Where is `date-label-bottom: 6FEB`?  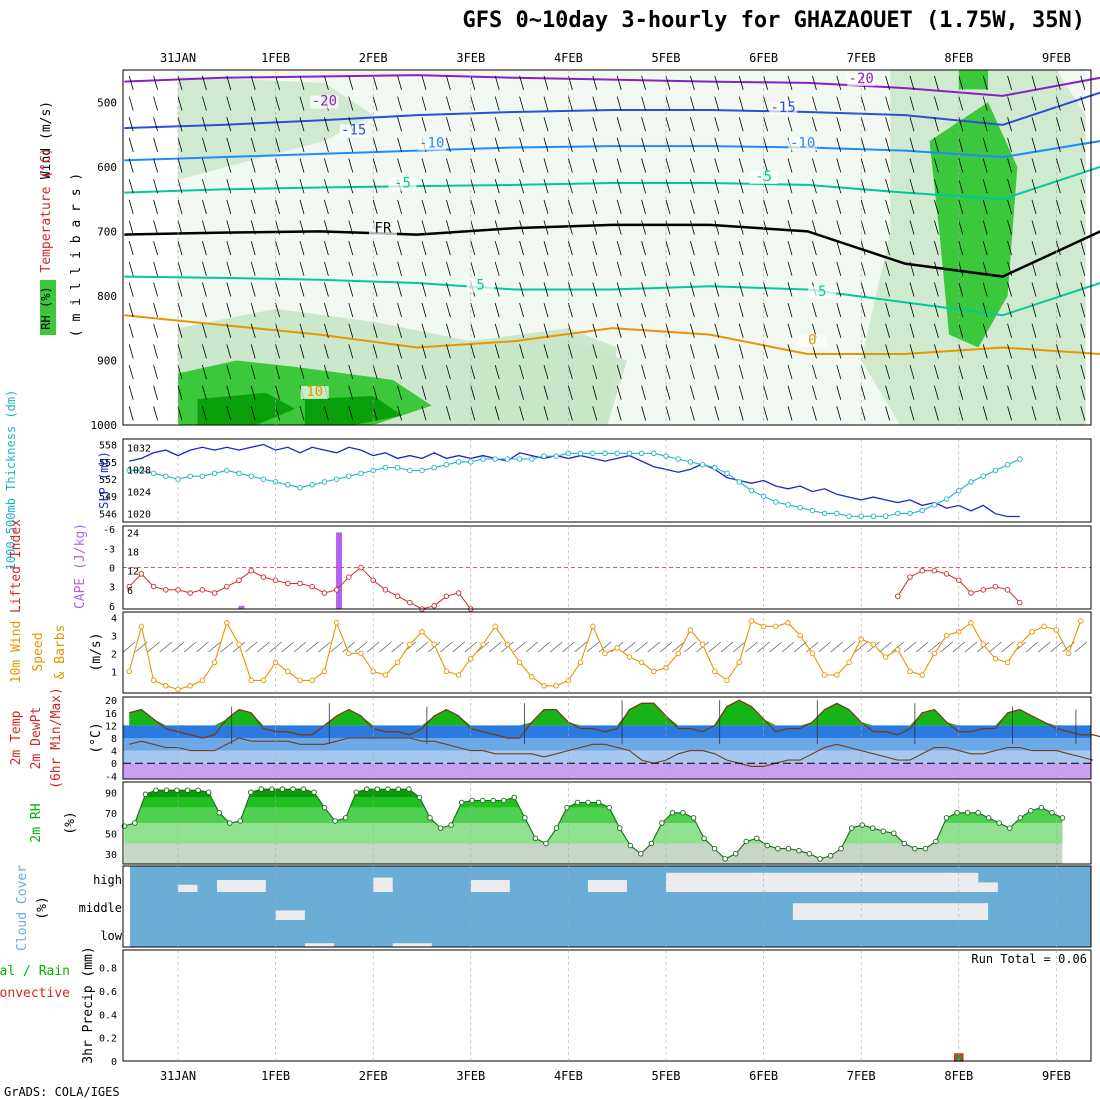
date-label-bottom: 6FEB is located at coordinates (763, 1076).